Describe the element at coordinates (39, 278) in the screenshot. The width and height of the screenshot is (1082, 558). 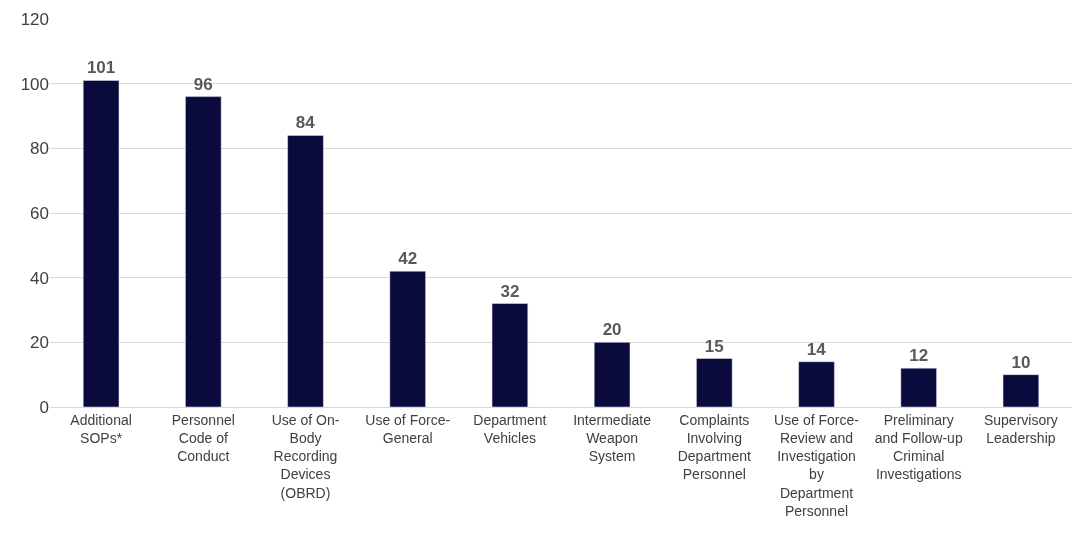
I see `y-tick-label: 40` at that location.